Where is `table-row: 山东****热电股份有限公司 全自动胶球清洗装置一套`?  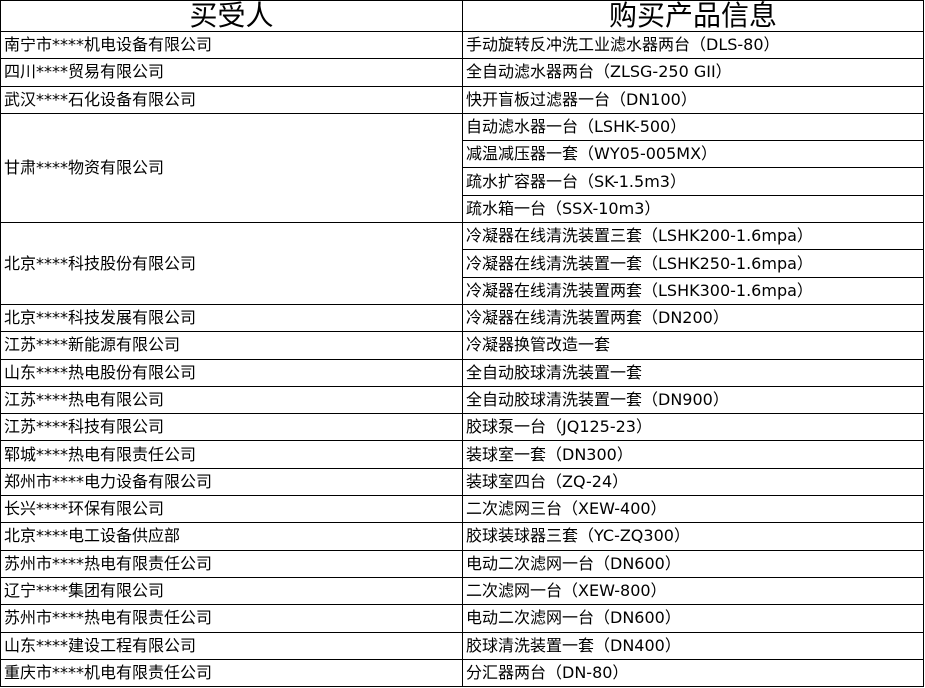 table-row: 山东****热电股份有限公司 全自动胶球清洗装置一套 is located at coordinates (462, 372).